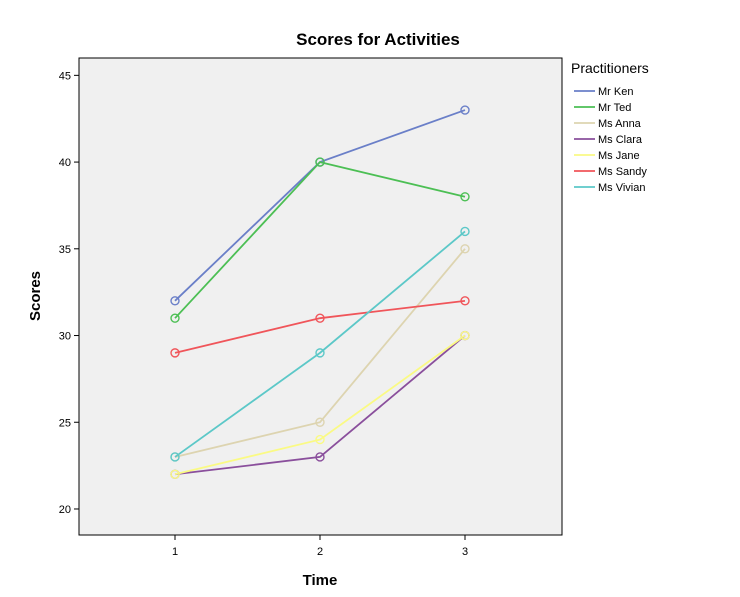  What do you see at coordinates (621, 188) in the screenshot?
I see `legend-label-ms-vivian: Ms Vivian` at bounding box center [621, 188].